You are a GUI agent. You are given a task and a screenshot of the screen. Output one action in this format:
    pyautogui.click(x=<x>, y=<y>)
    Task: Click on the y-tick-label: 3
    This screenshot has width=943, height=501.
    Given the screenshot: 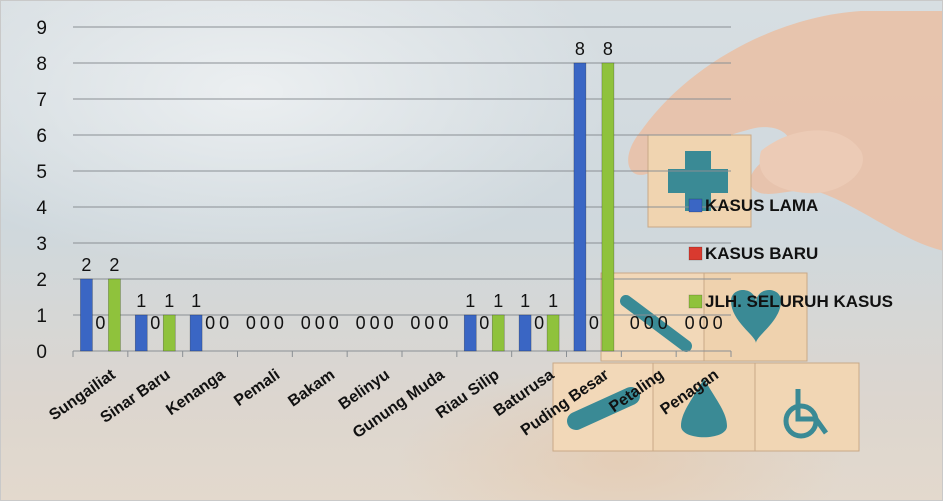 What is the action you would take?
    pyautogui.click(x=41, y=244)
    